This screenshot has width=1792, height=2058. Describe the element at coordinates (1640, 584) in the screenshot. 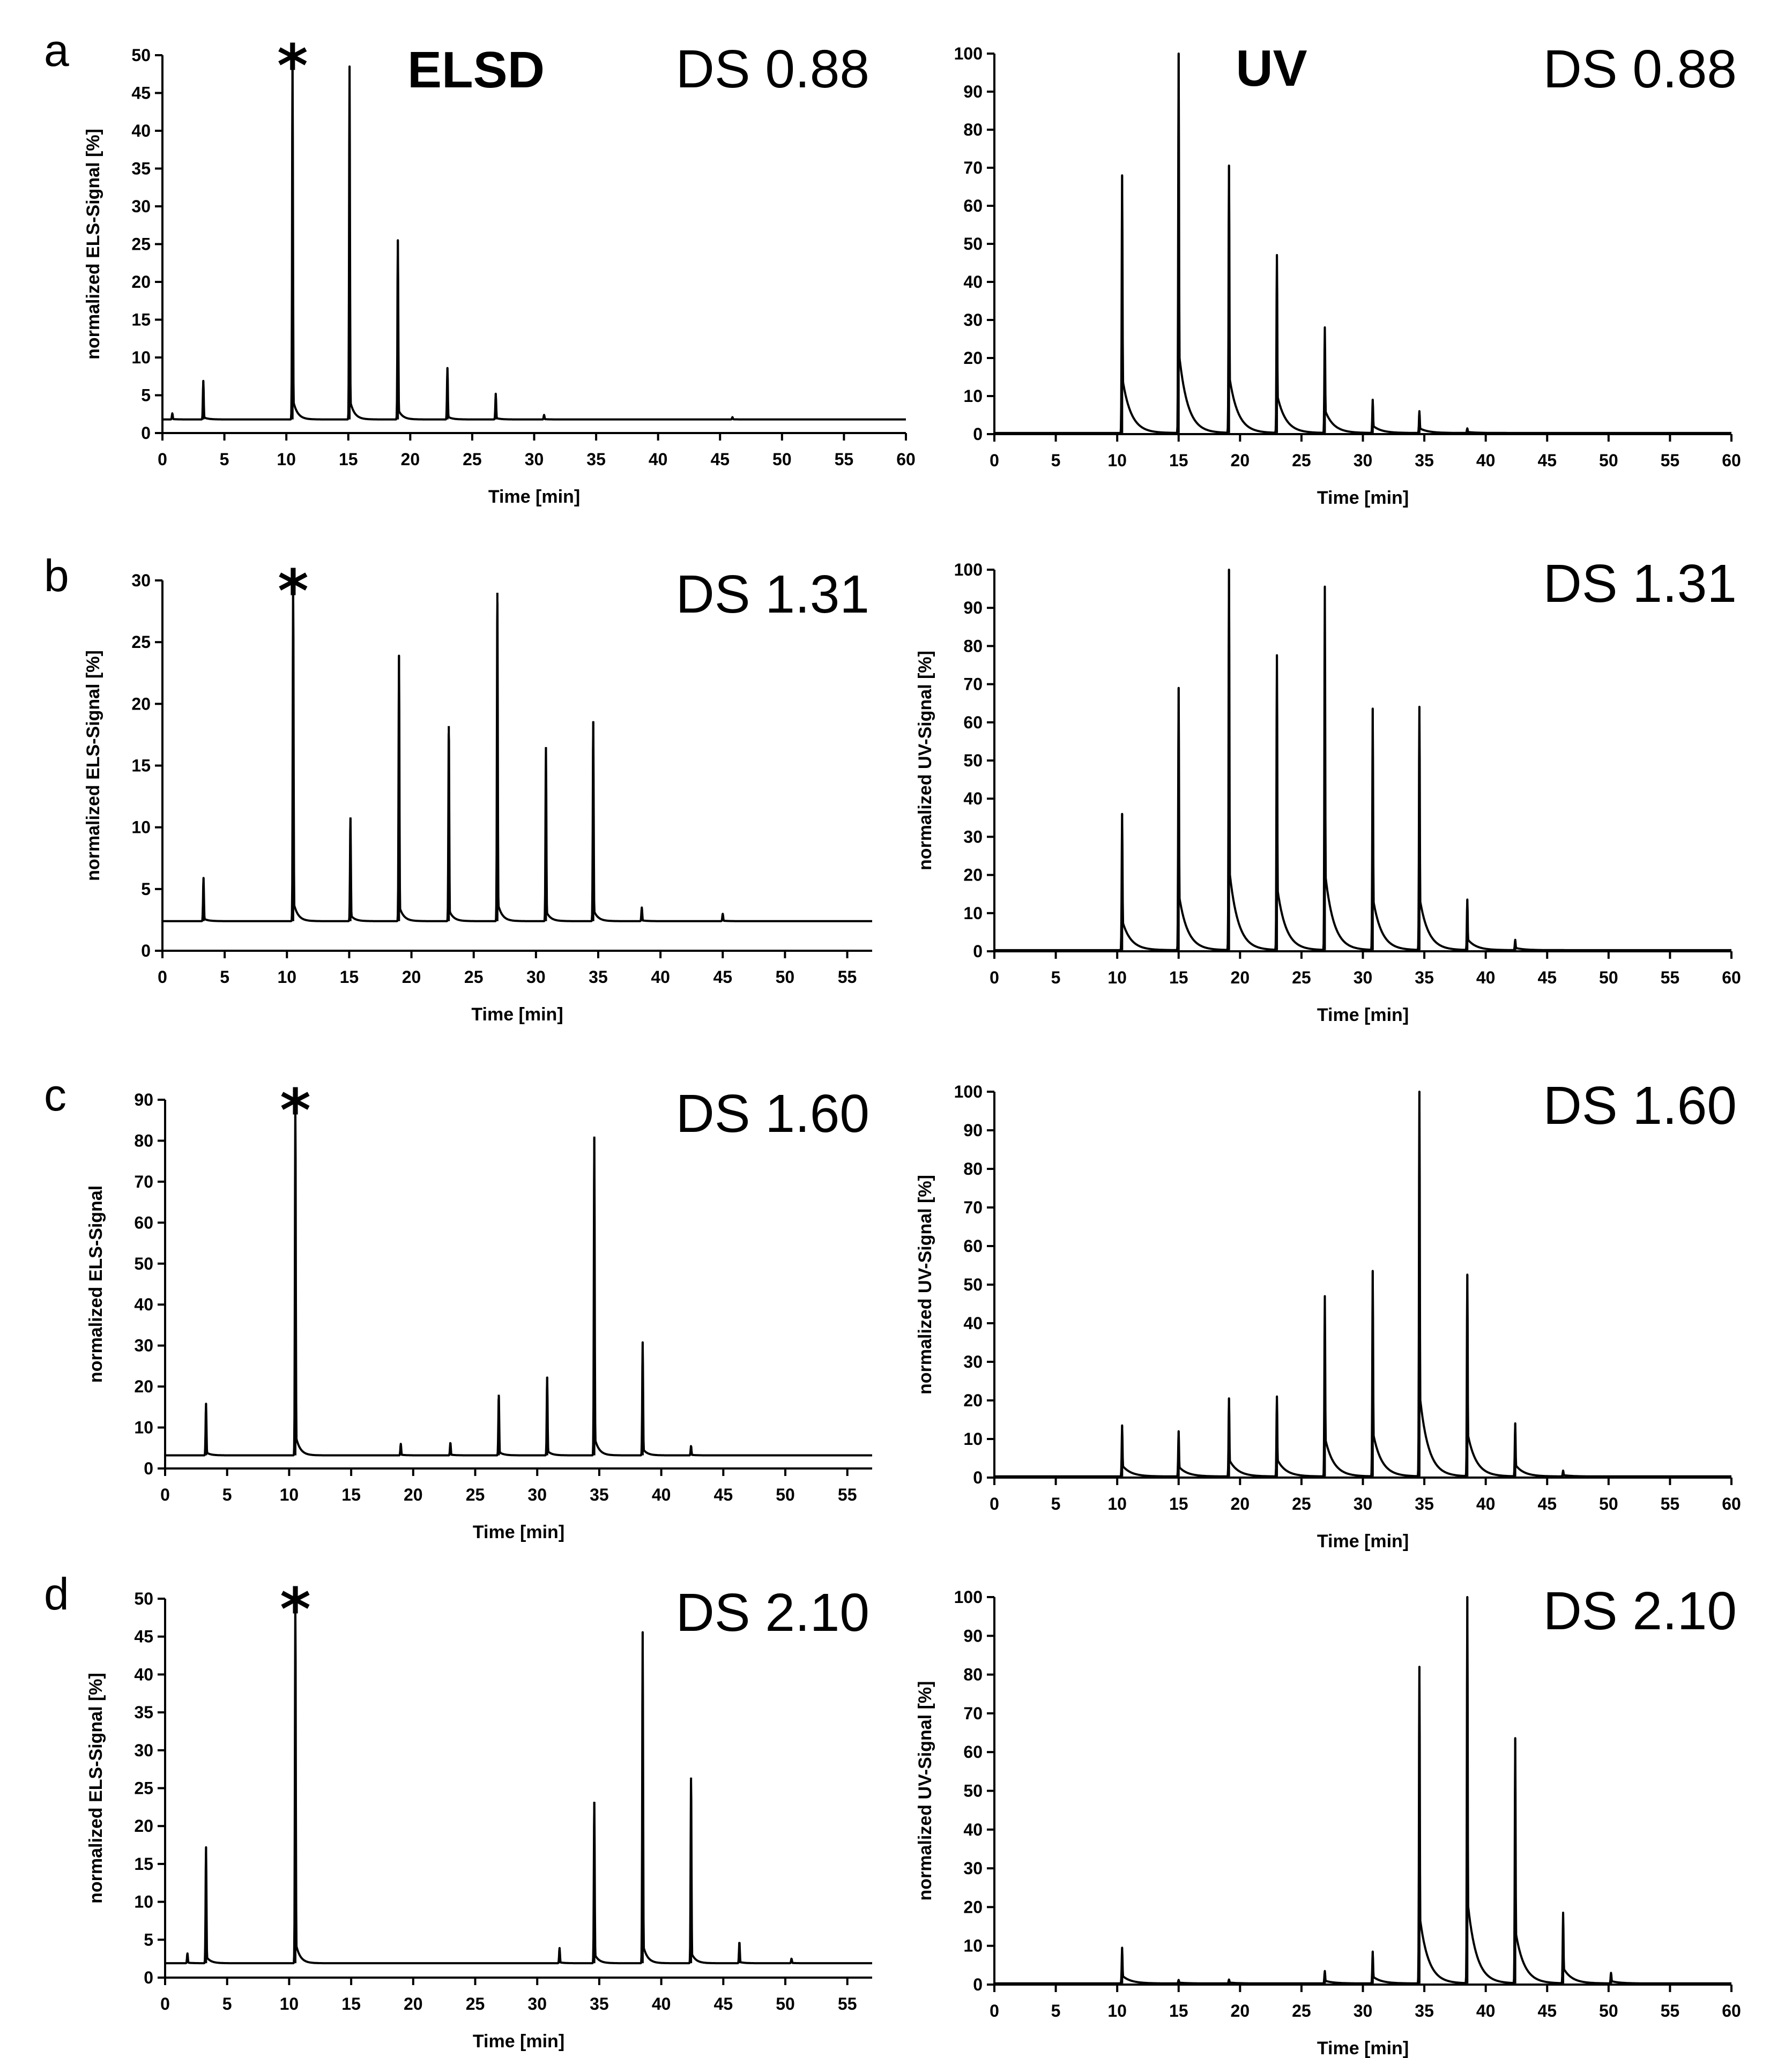

I see `ds-label: DS 1.31` at that location.